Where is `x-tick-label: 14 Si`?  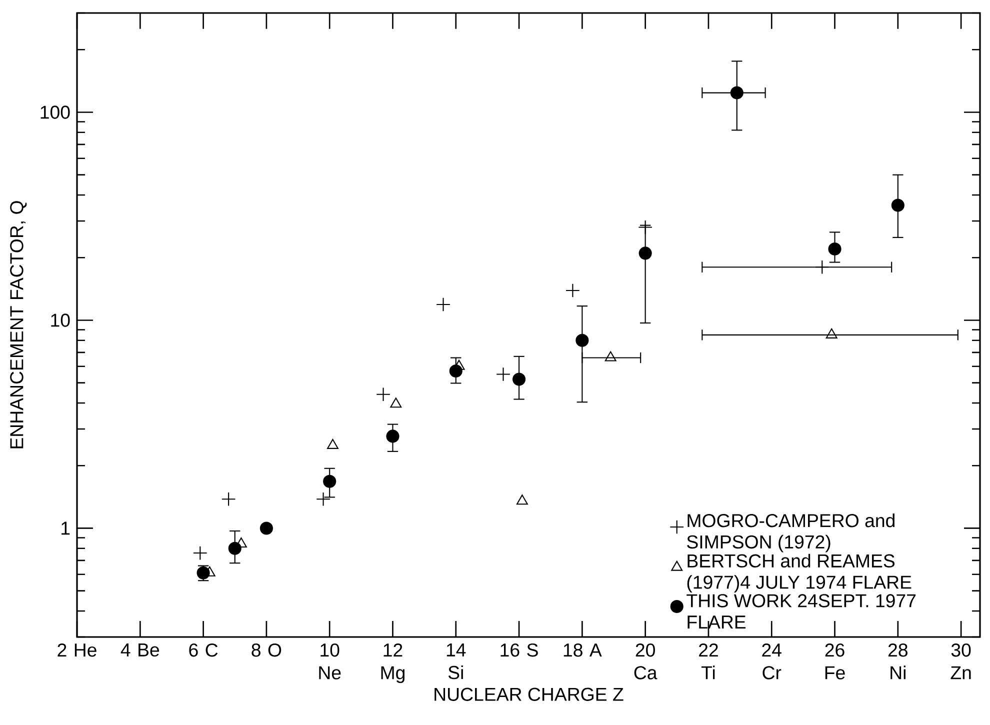
x-tick-label: 14 Si is located at coordinates (456, 661).